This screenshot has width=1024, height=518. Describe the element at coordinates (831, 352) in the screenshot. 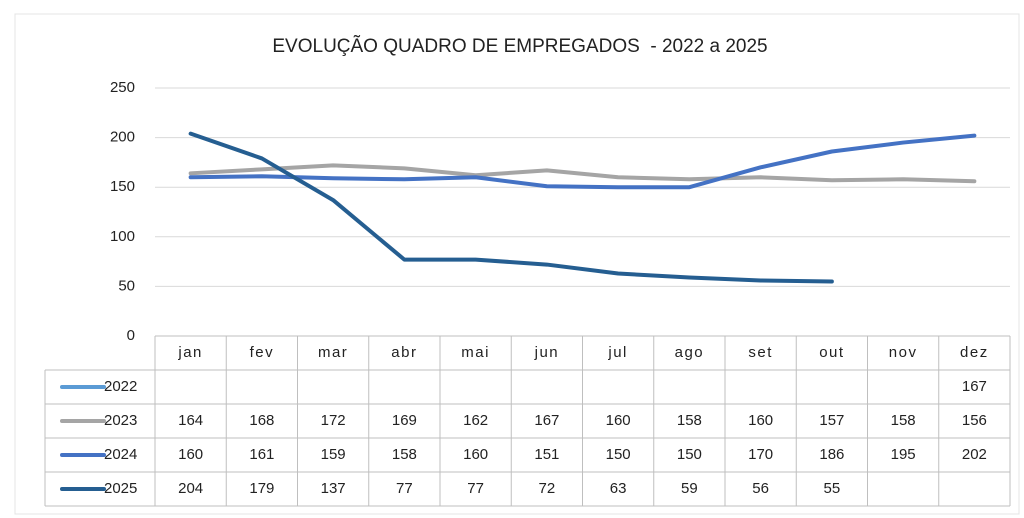

I see `x-tick-label: out` at that location.